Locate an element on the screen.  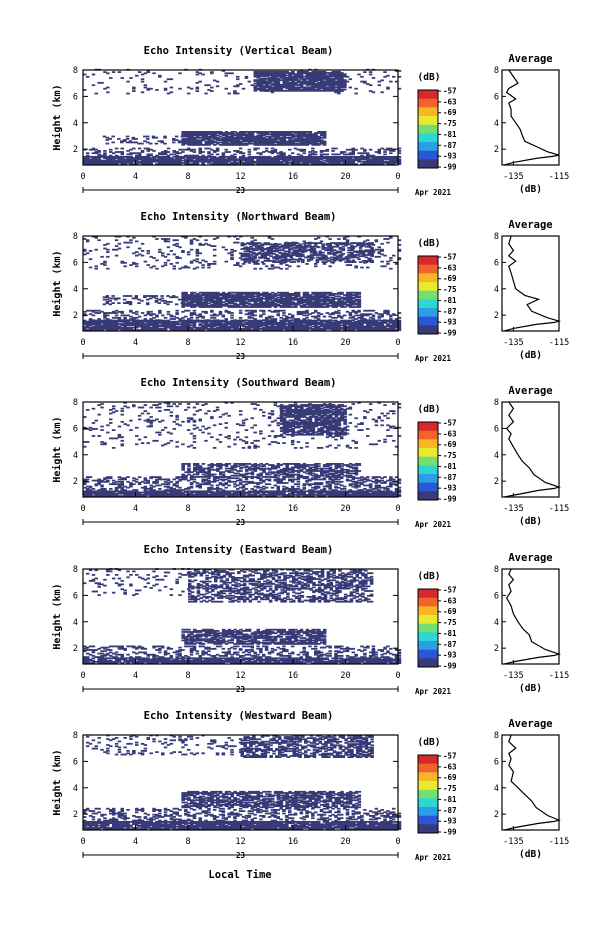
echo-cells is located at coordinates (242, 283).